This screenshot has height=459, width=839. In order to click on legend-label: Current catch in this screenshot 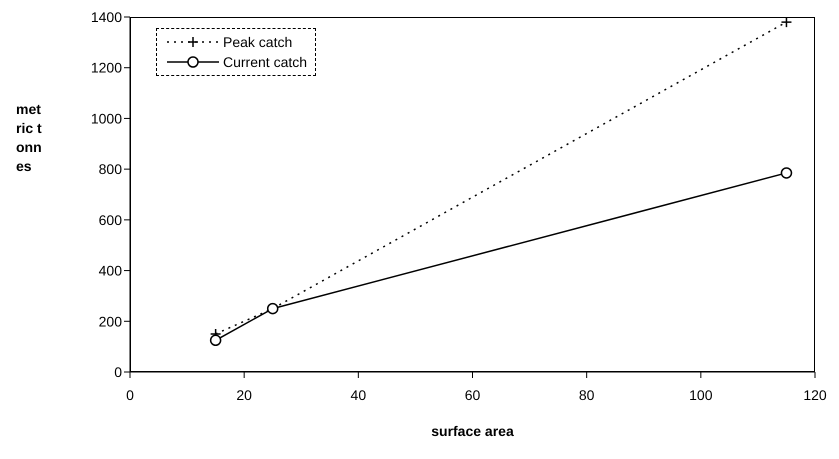, I will do `click(265, 62)`.